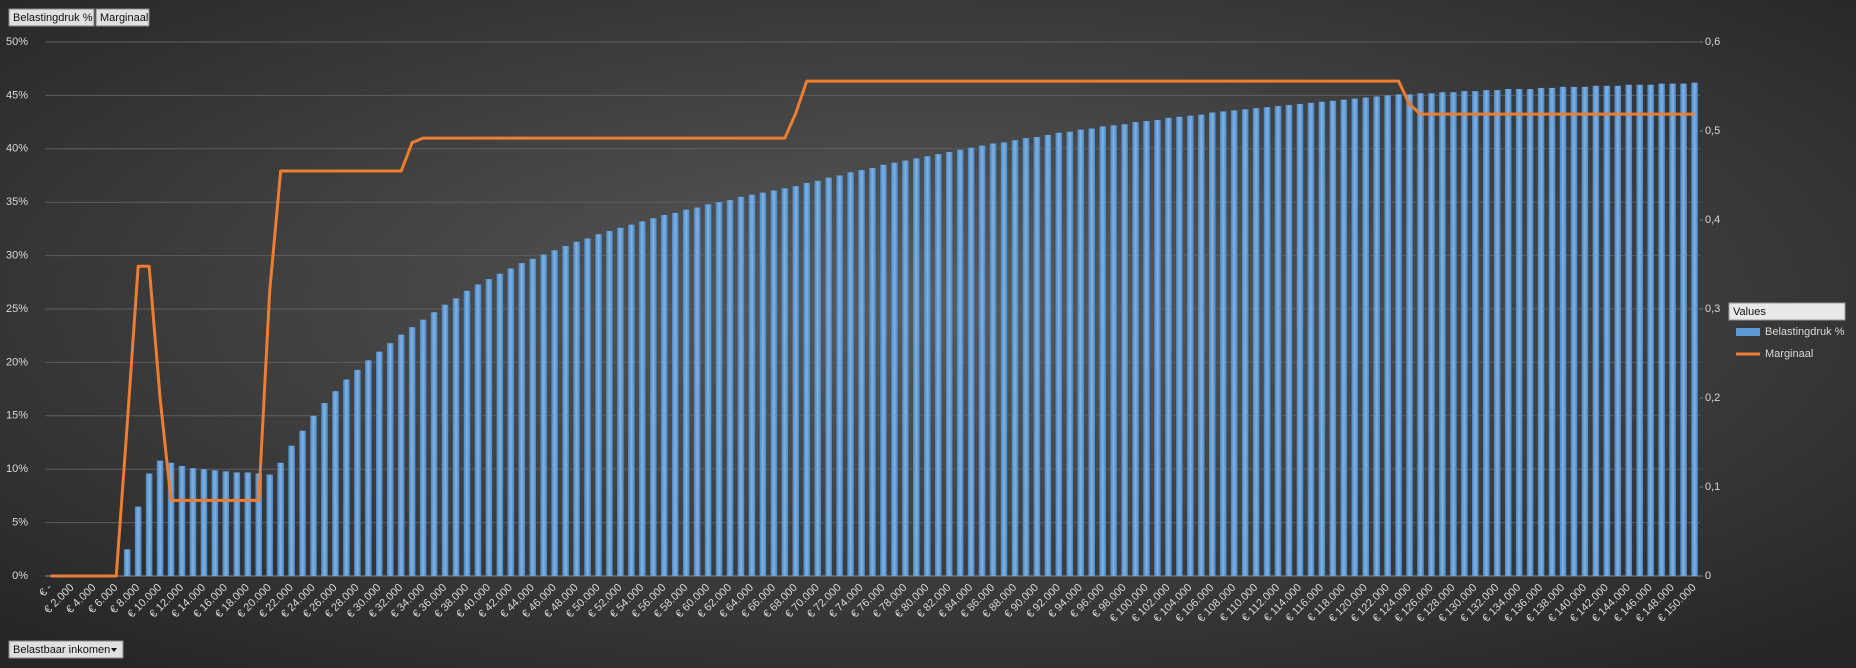  What do you see at coordinates (1805, 332) in the screenshot?
I see `legend-label: Belastingdruk %` at bounding box center [1805, 332].